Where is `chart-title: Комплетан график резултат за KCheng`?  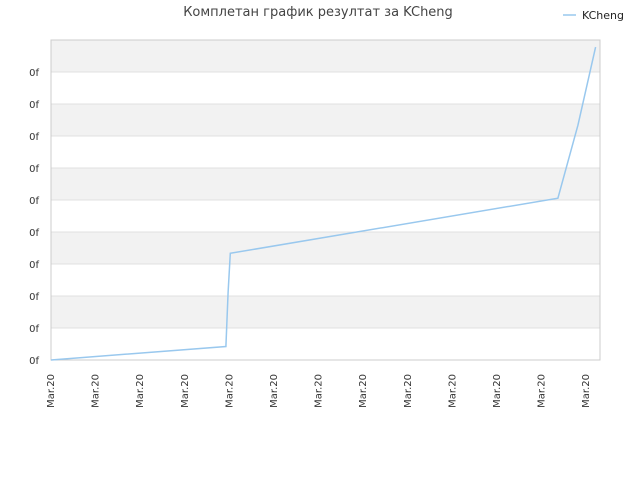
chart-title: Комплетан график резултат за KCheng is located at coordinates (318, 12).